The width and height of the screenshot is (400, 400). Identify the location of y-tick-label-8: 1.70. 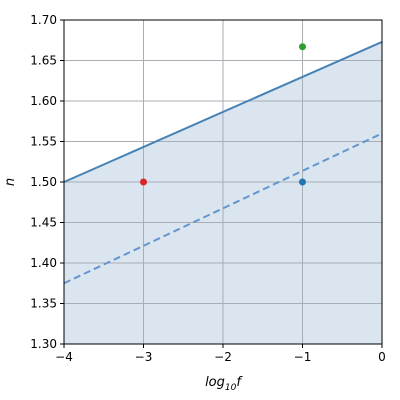
(43, 20).